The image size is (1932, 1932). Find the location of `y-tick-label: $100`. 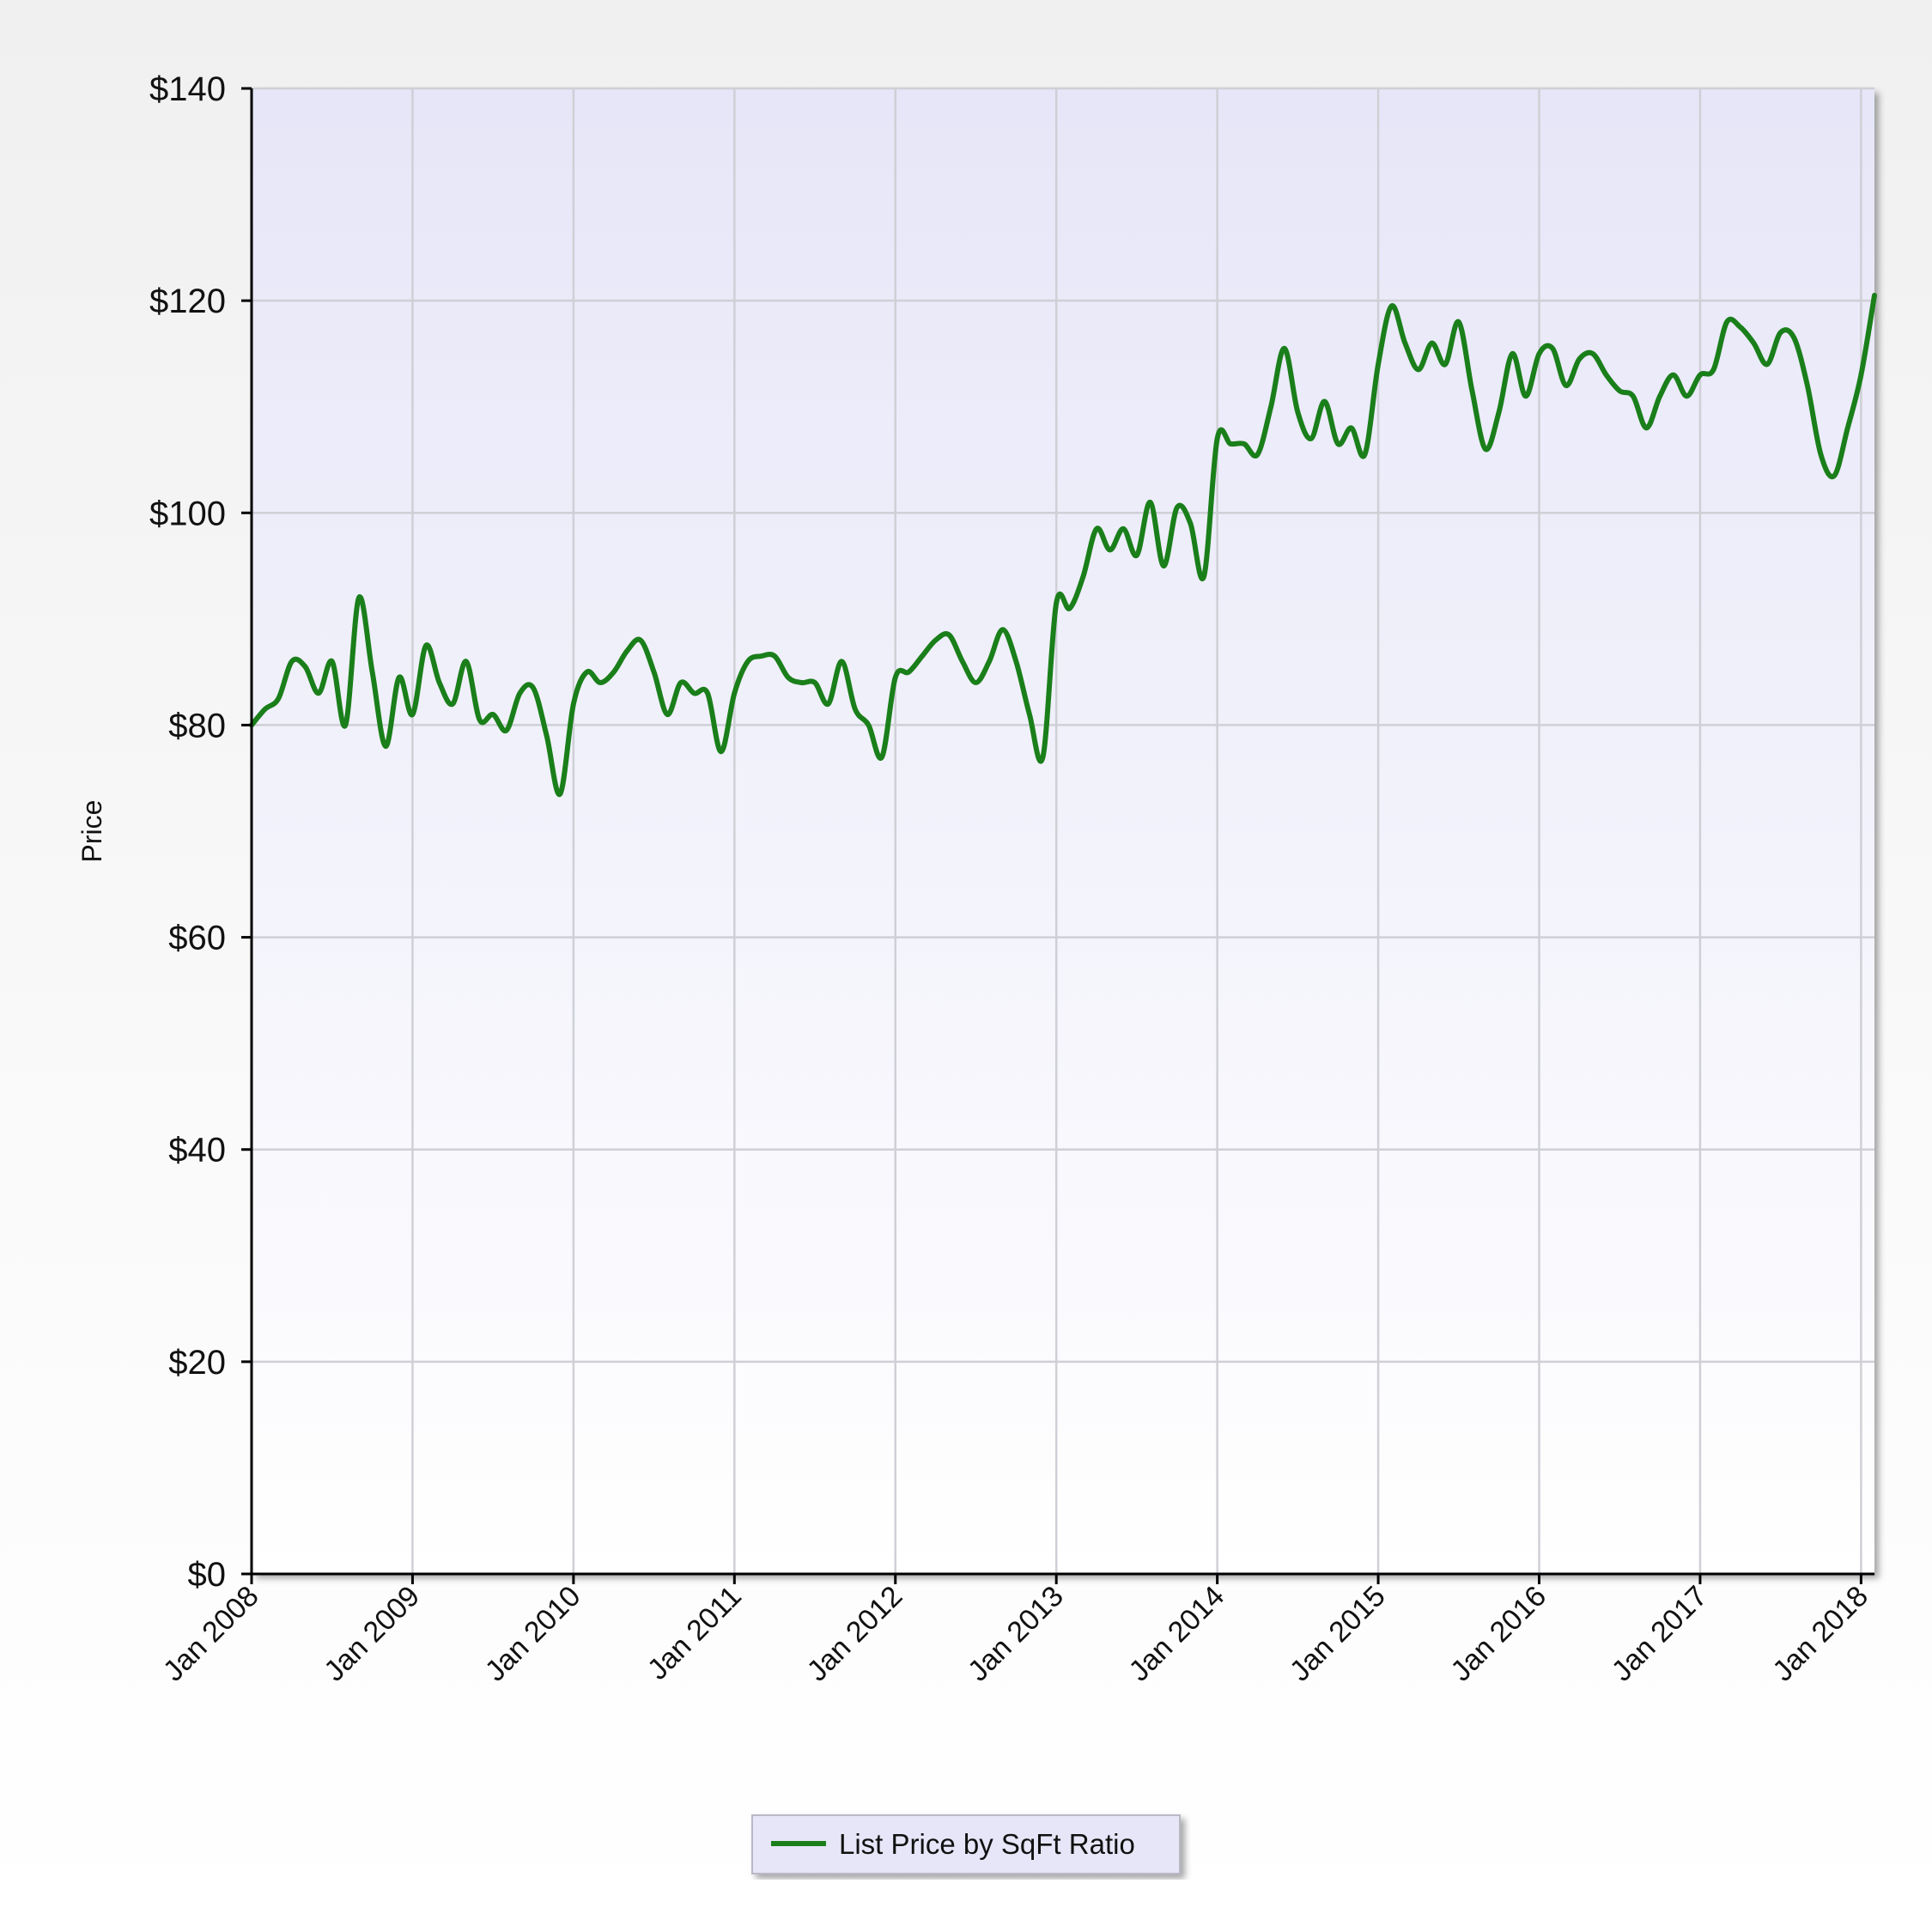

y-tick-label: $100 is located at coordinates (187, 513).